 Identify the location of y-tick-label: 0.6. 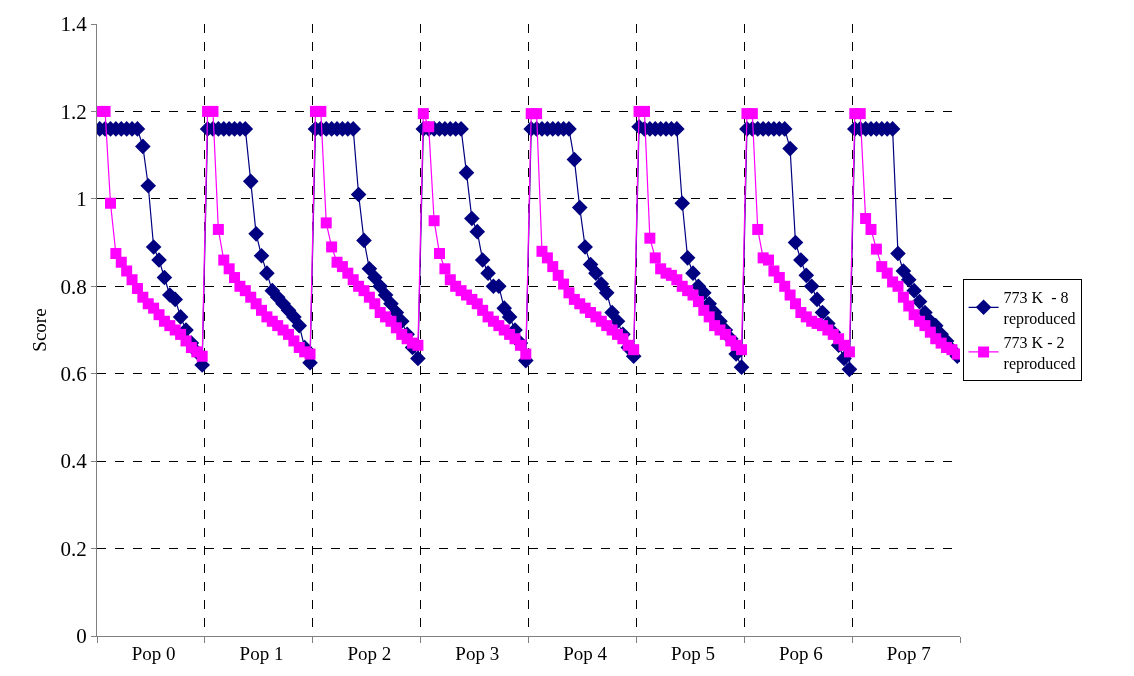
(73, 374).